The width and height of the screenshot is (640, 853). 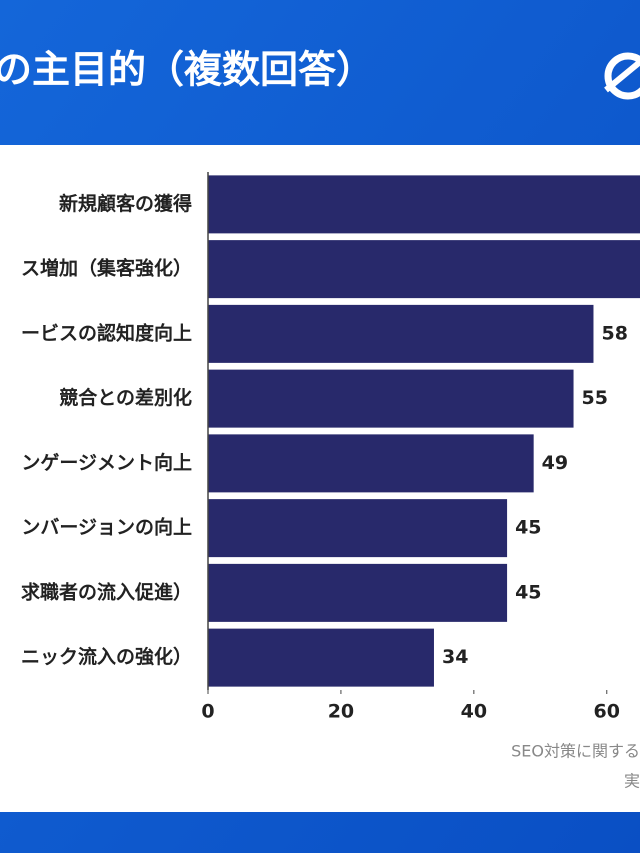 What do you see at coordinates (106, 591) in the screenshot?
I see `y-tick-label: 求職者の流入促進）` at bounding box center [106, 591].